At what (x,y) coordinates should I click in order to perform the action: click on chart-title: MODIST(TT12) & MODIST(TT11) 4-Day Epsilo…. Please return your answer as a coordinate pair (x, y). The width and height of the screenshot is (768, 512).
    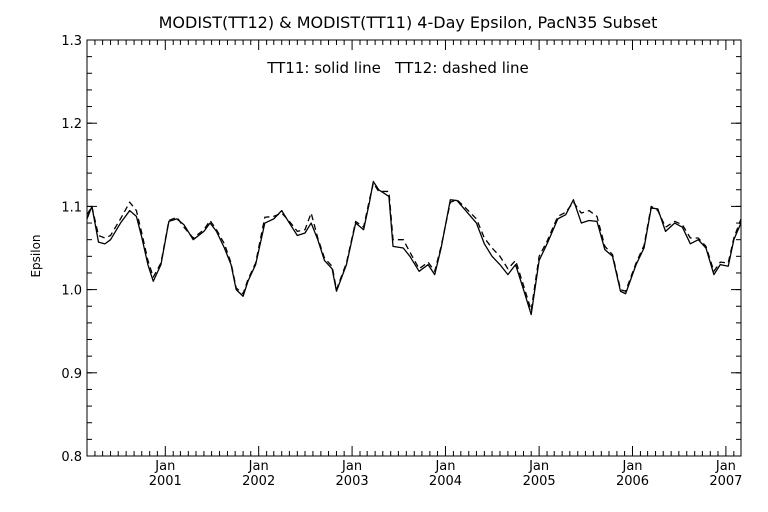
    Looking at the image, I should click on (408, 22).